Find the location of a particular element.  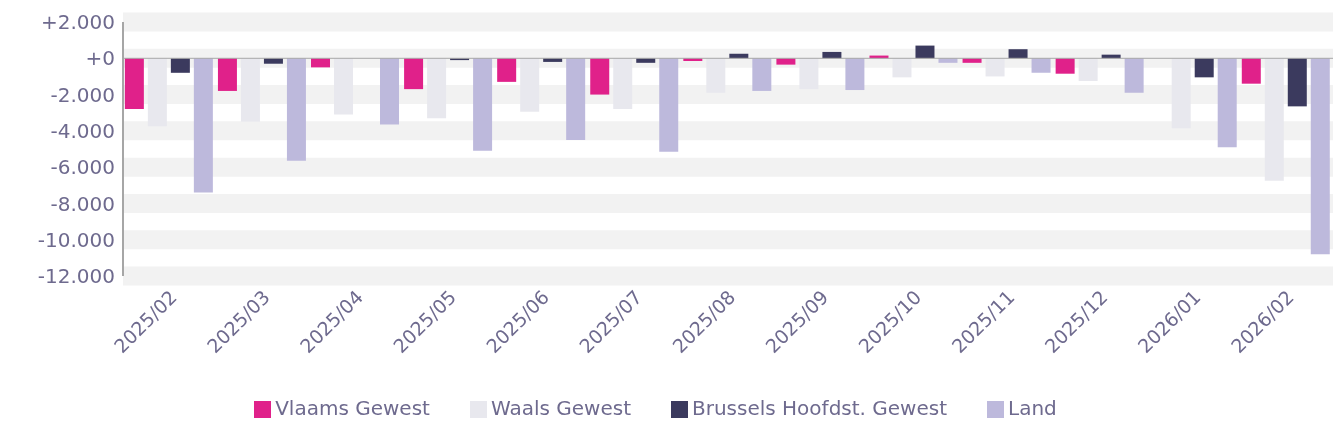

y-tick-label: -8.000 is located at coordinates (82, 203).